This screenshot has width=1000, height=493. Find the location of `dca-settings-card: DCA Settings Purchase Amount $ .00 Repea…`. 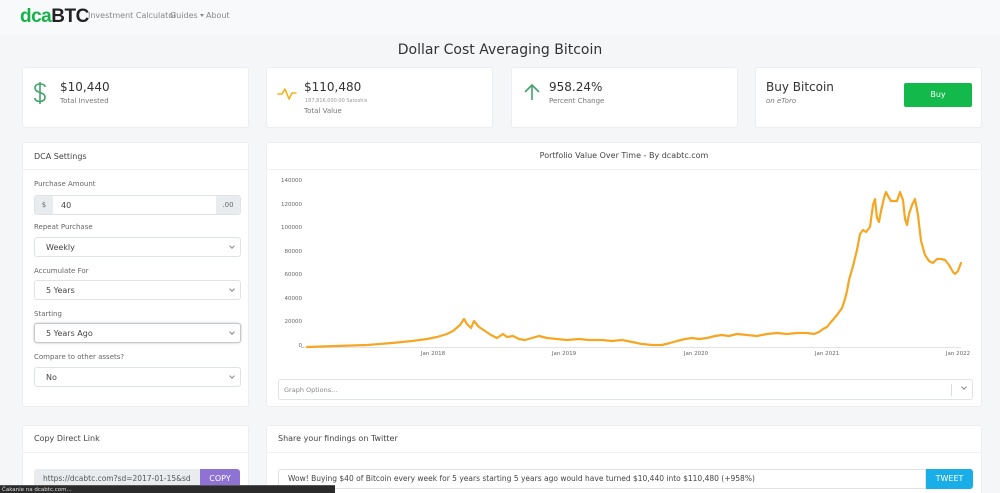

dca-settings-card: DCA Settings Purchase Amount $ .00 Repea… is located at coordinates (135, 274).